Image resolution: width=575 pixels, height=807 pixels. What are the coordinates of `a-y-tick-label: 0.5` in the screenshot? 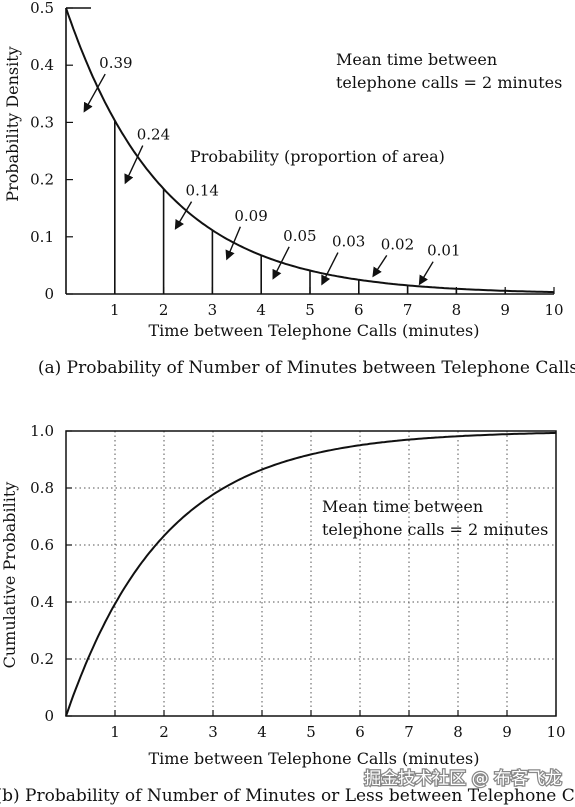 It's located at (42, 8).